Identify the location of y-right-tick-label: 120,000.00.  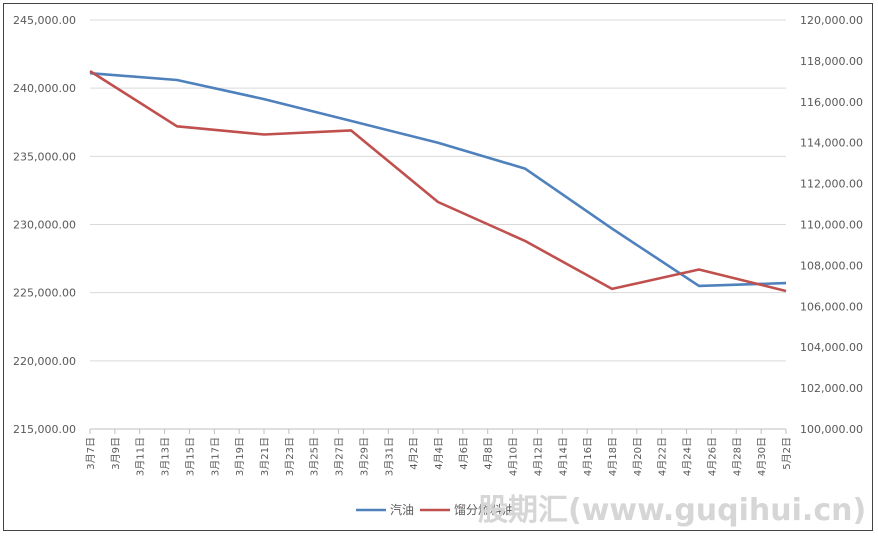
(831, 20).